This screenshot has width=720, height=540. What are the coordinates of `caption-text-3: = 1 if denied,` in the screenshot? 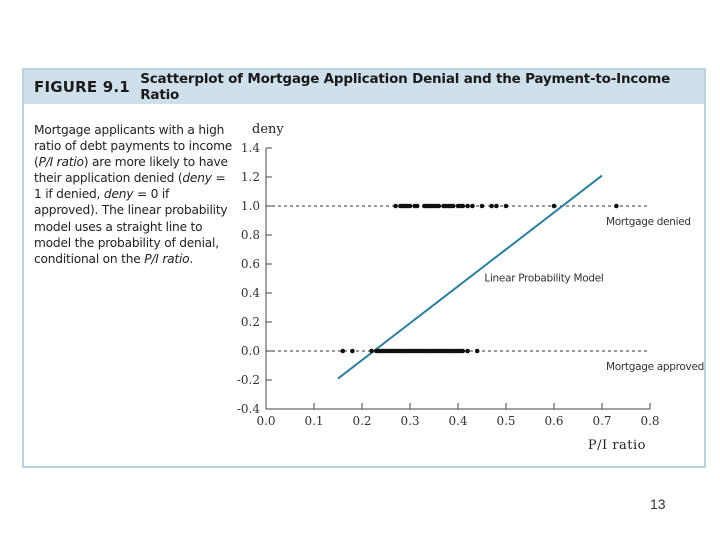 It's located at (130, 186).